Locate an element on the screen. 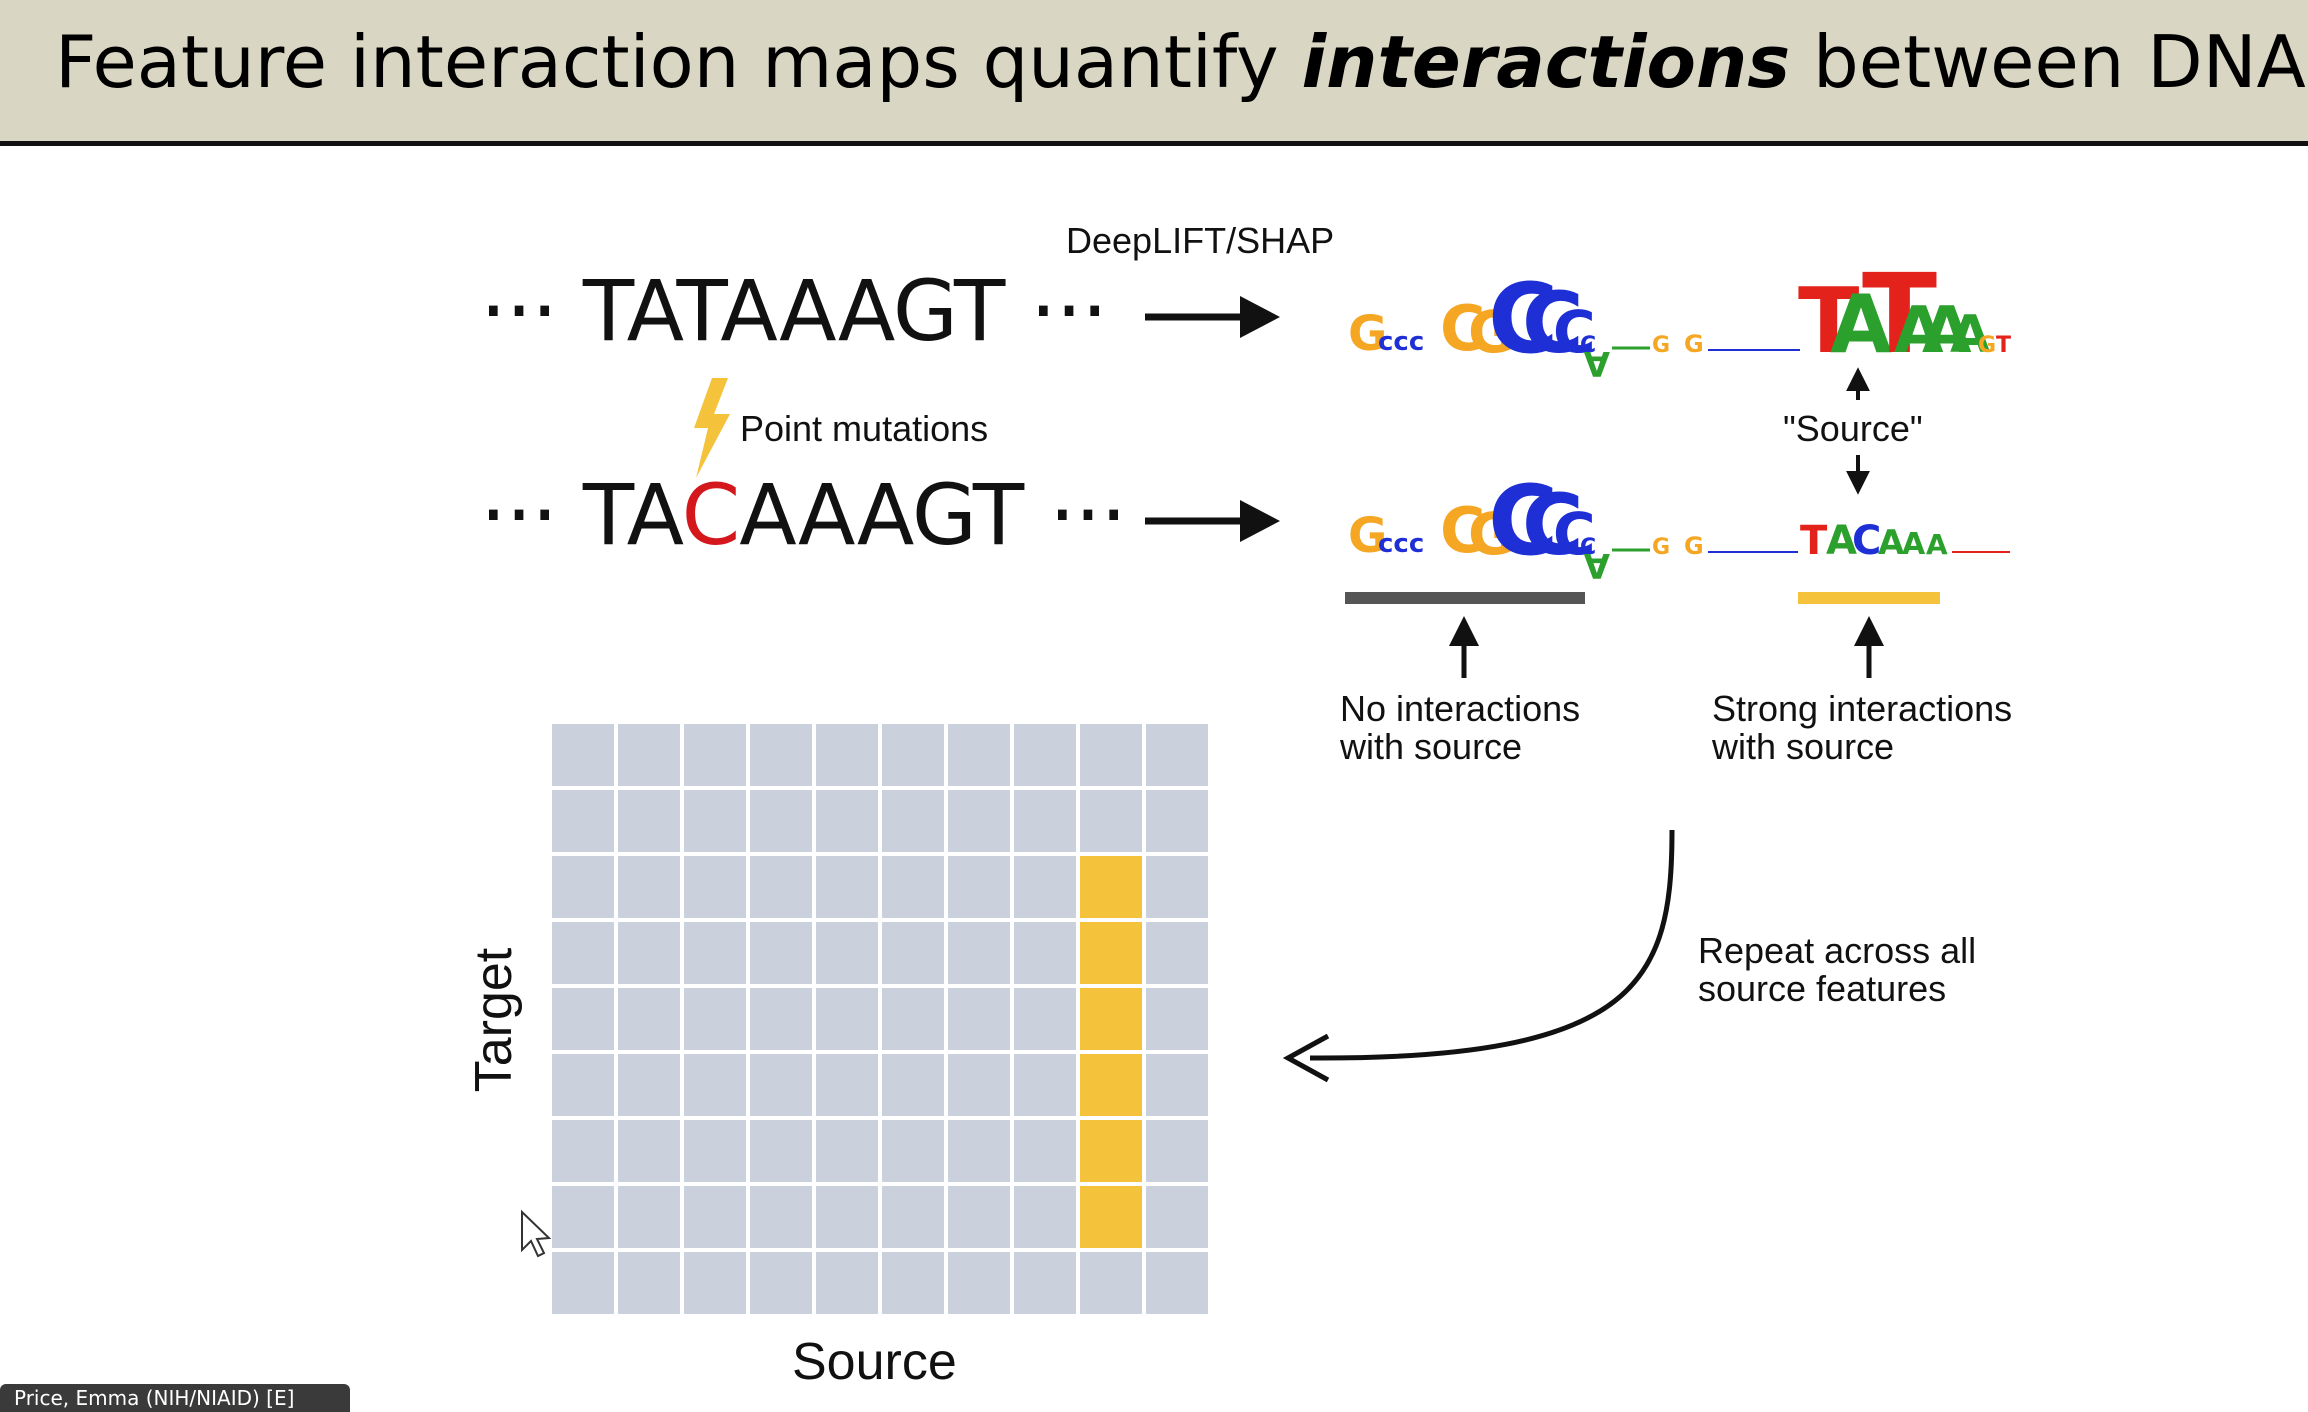 Image resolution: width=2308 pixels, height=1412 pixels. dots-right: ··· is located at coordinates (1069, 311).